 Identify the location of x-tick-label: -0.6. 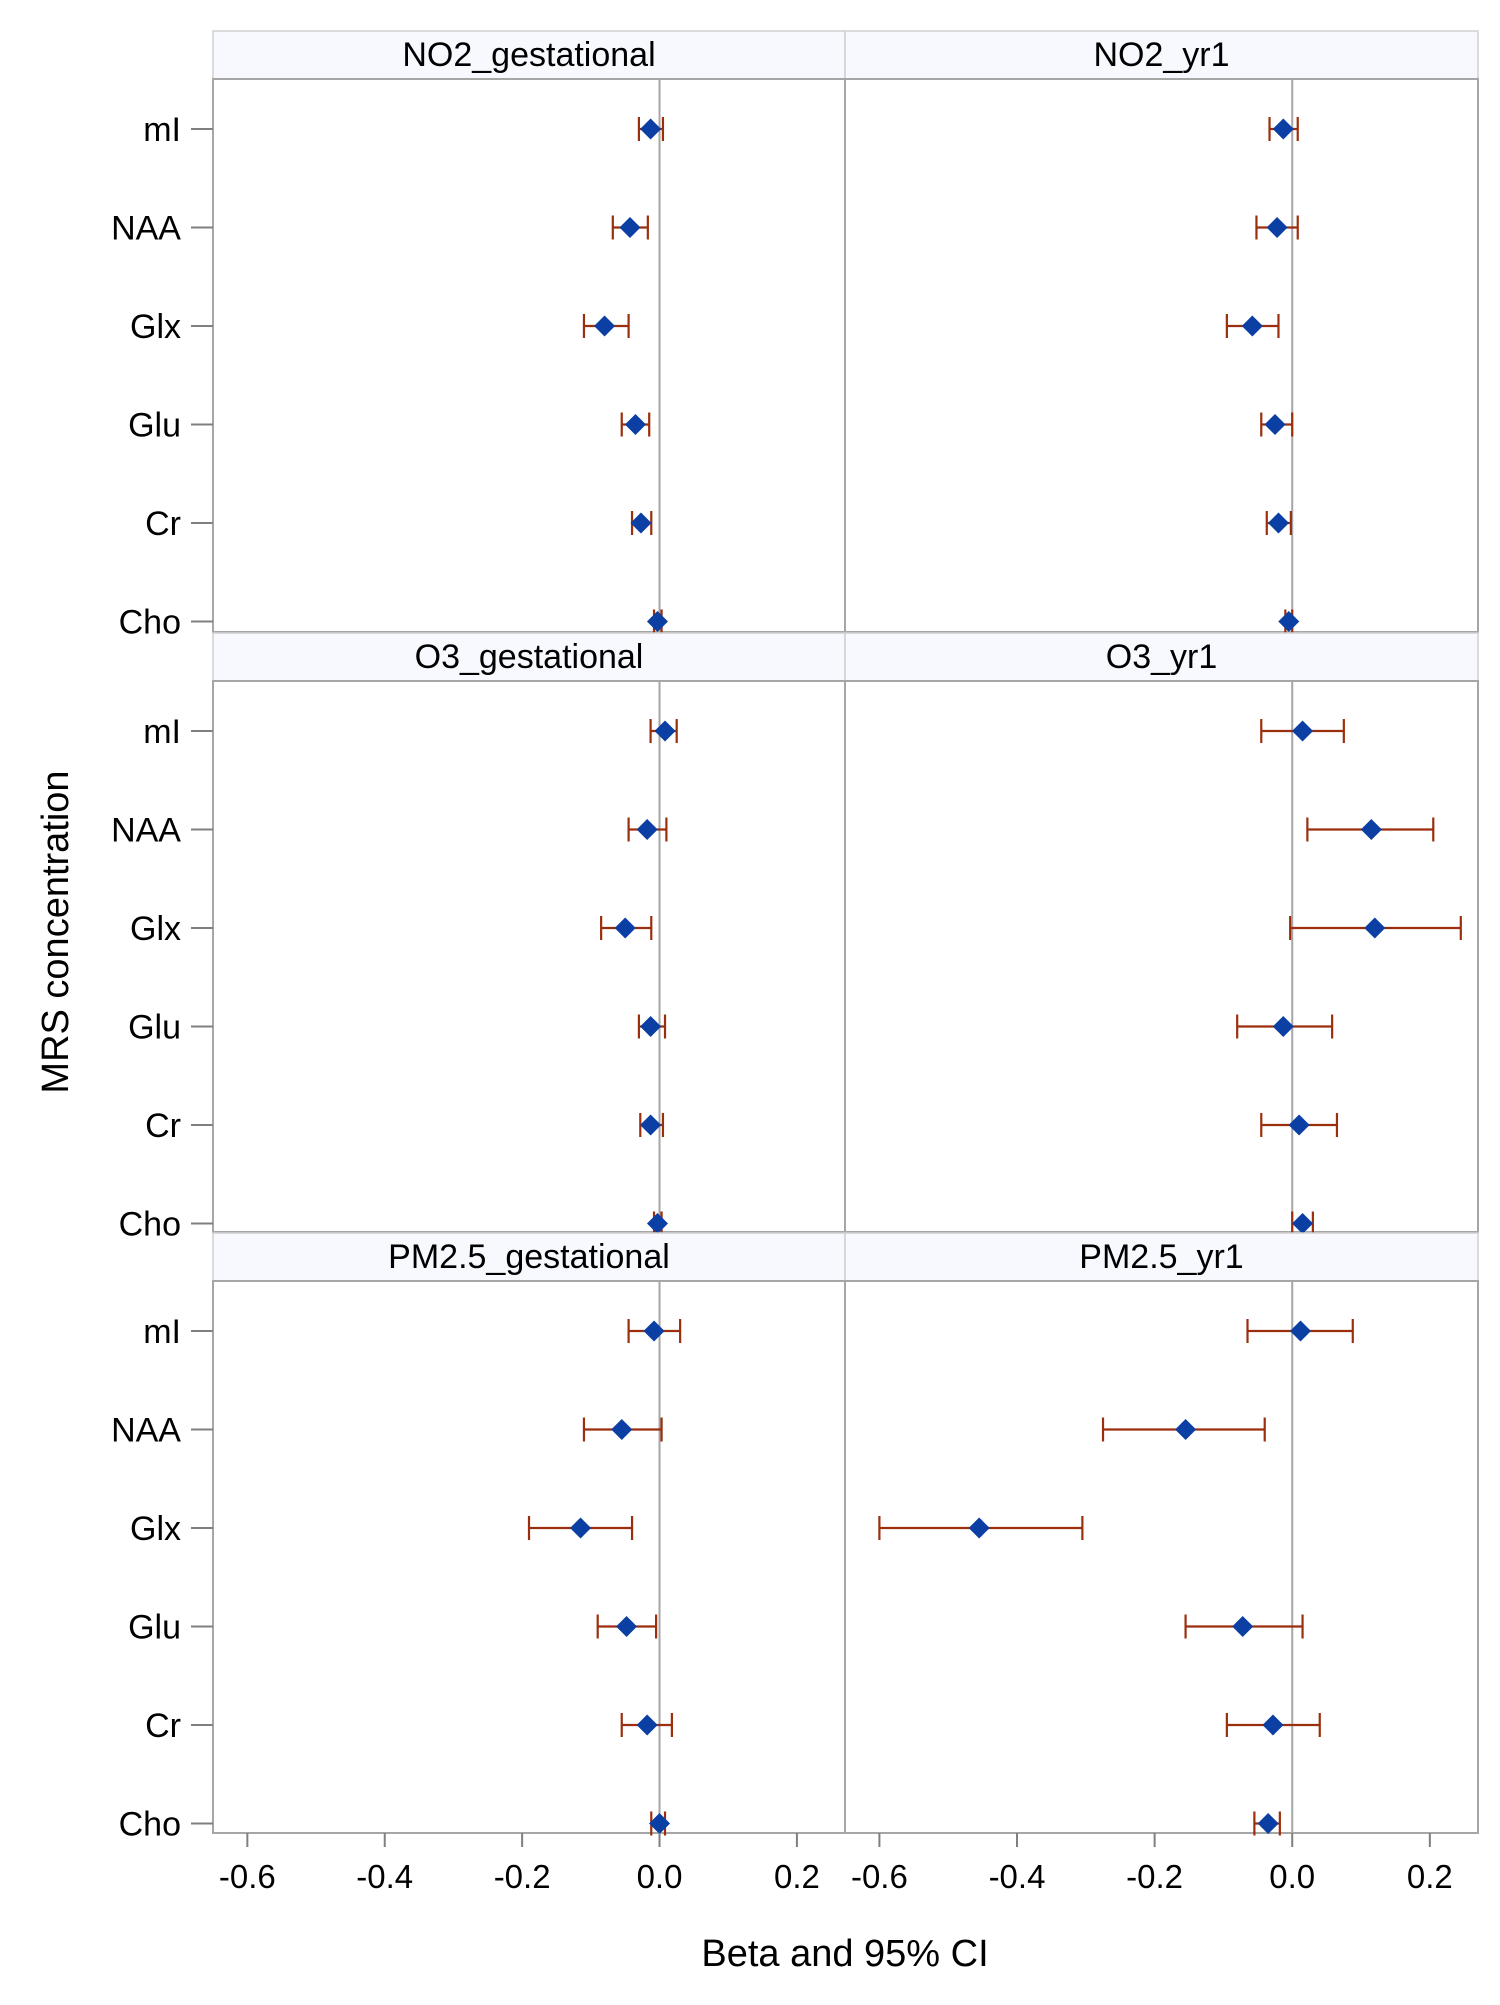
(879, 1876).